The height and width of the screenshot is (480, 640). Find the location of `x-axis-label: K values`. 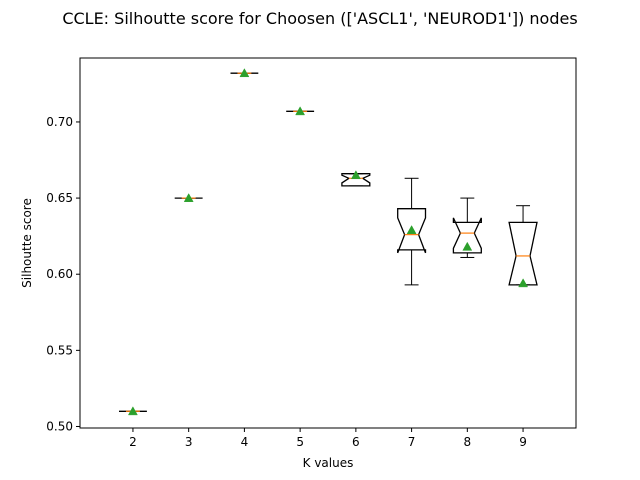

x-axis-label: K values is located at coordinates (328, 463).